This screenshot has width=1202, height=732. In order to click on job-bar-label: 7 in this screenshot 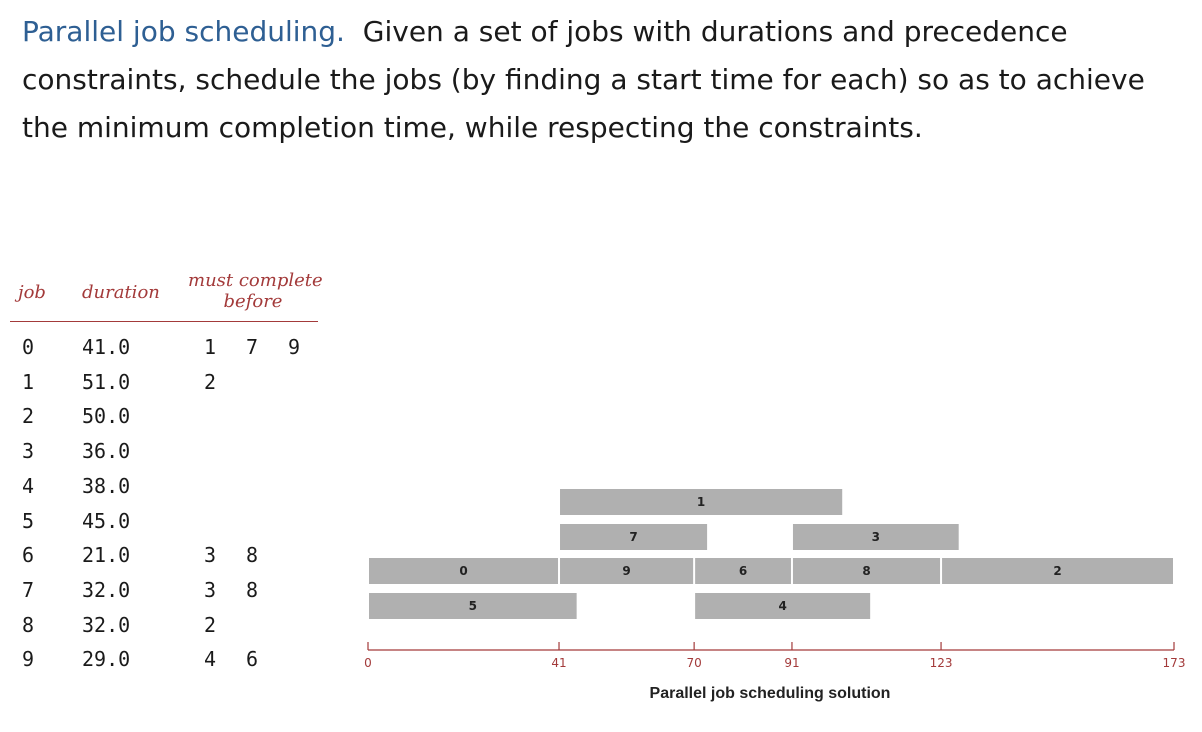, I will do `click(633, 537)`.